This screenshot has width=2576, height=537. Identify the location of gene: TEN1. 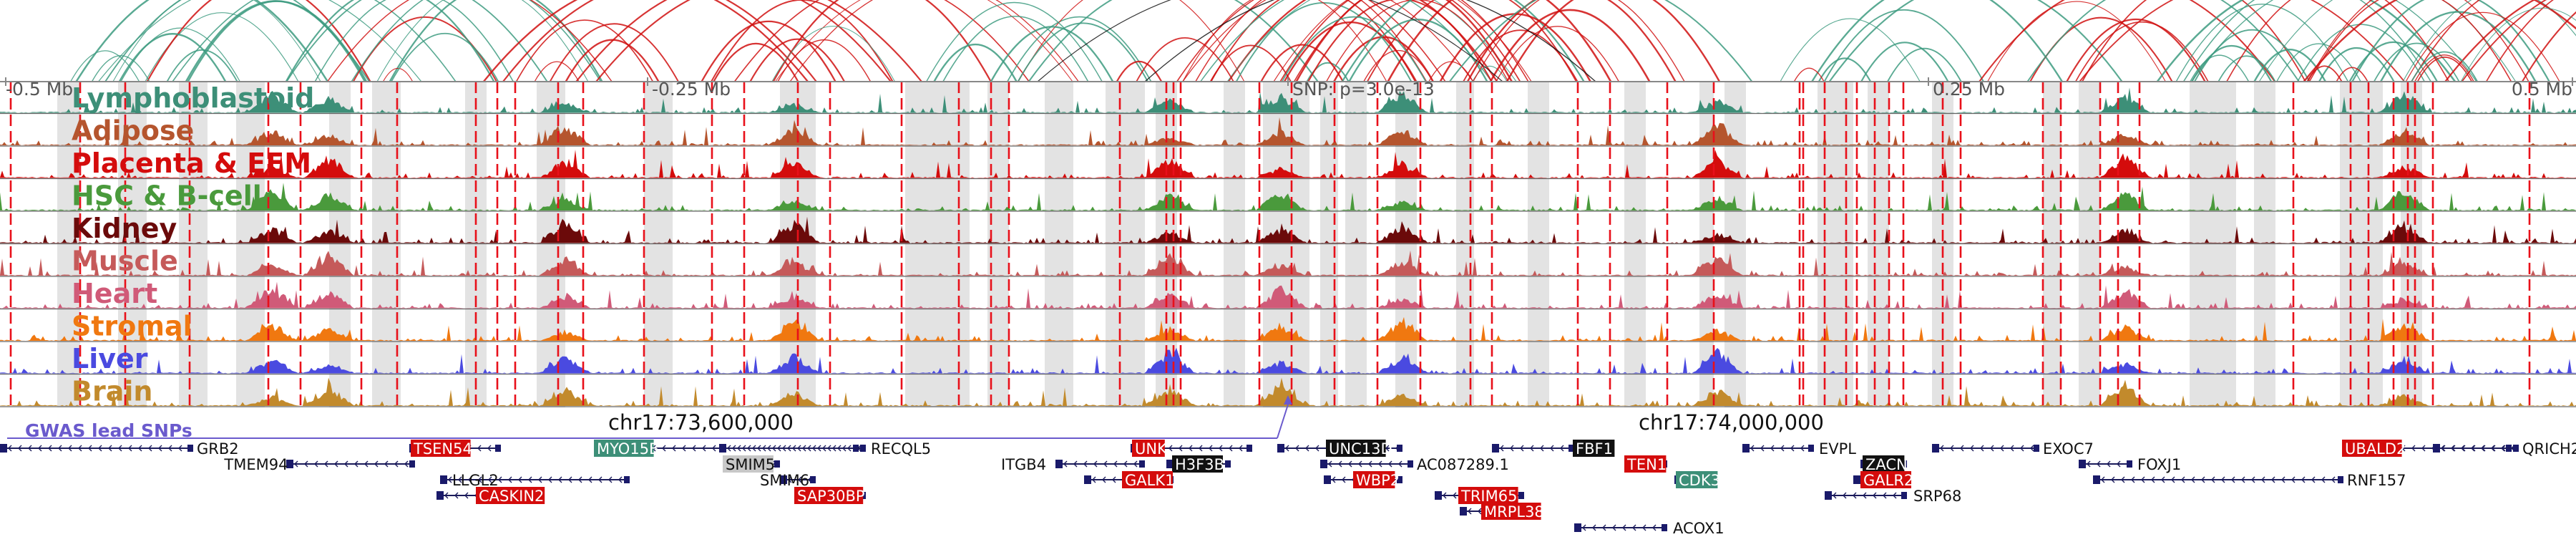
(1645, 464).